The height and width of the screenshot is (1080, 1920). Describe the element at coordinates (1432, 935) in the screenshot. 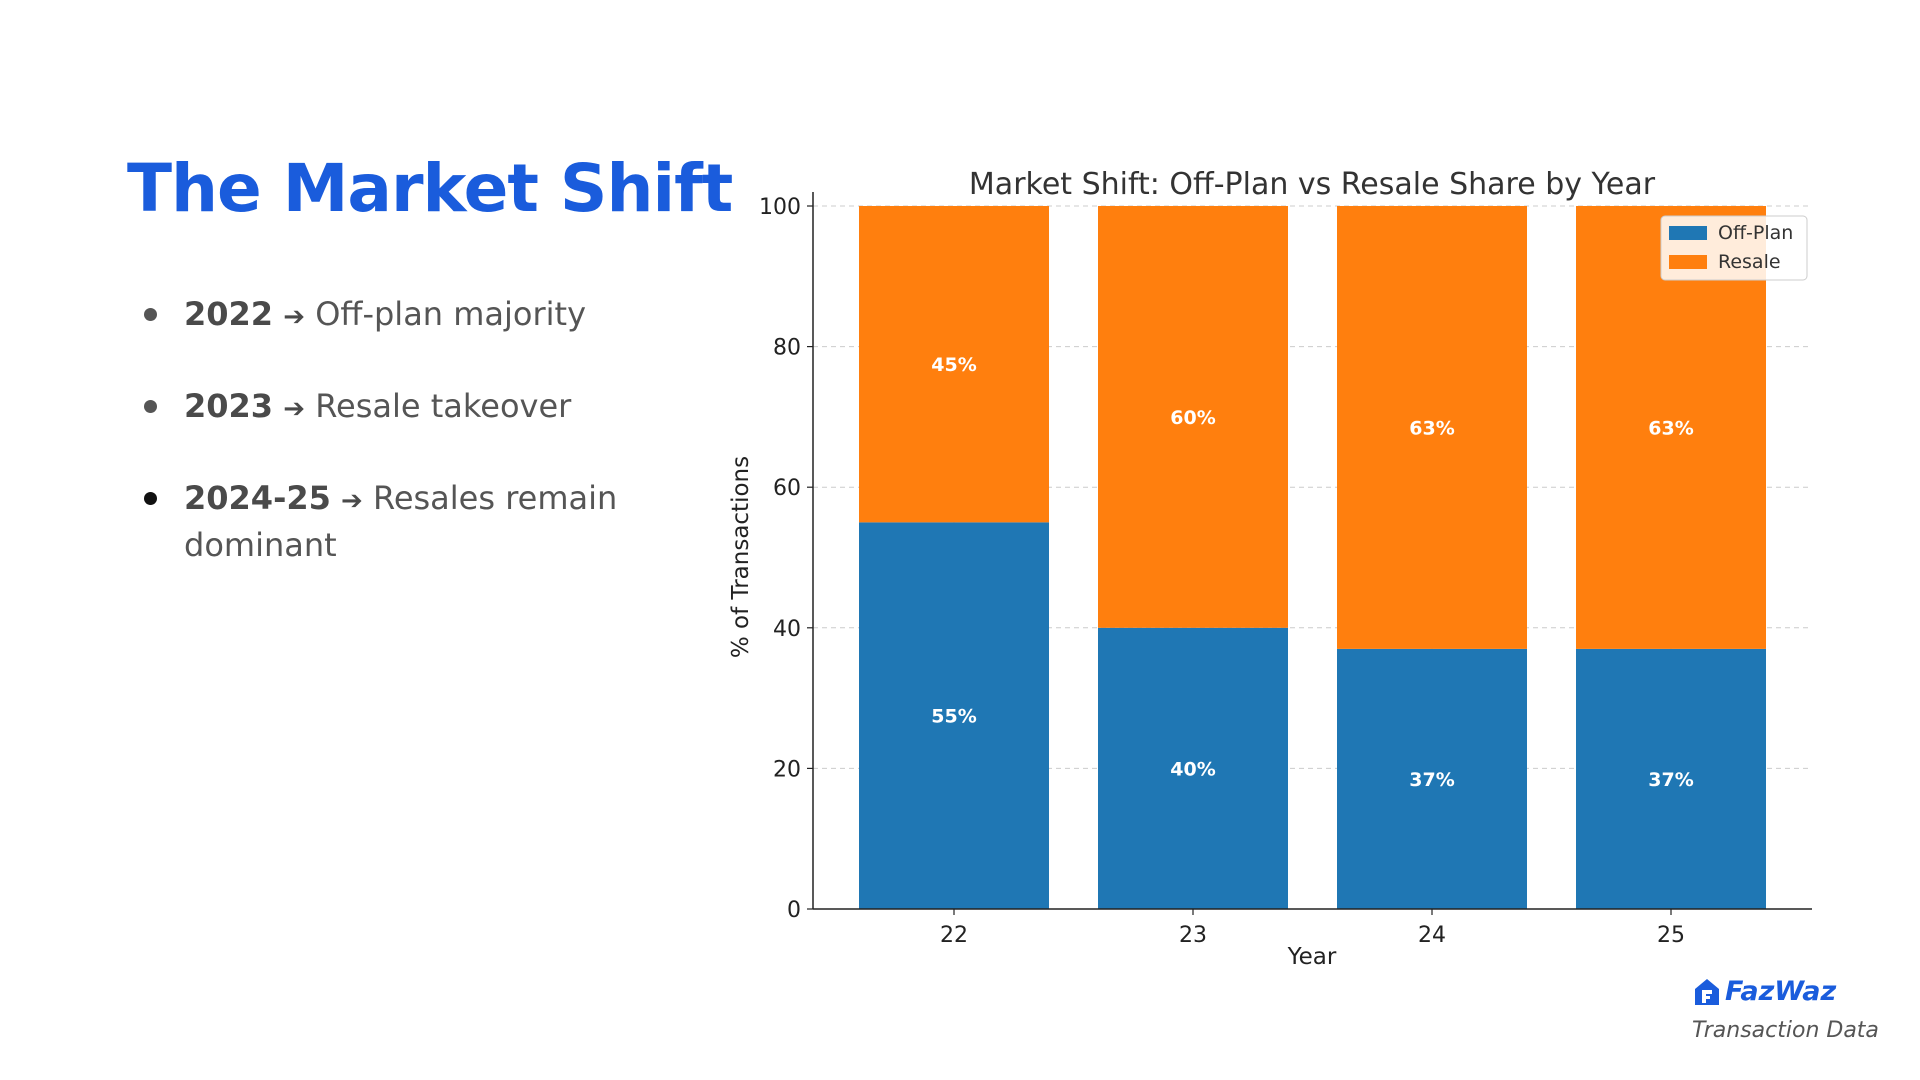

I see `x-tick-label: 24` at that location.